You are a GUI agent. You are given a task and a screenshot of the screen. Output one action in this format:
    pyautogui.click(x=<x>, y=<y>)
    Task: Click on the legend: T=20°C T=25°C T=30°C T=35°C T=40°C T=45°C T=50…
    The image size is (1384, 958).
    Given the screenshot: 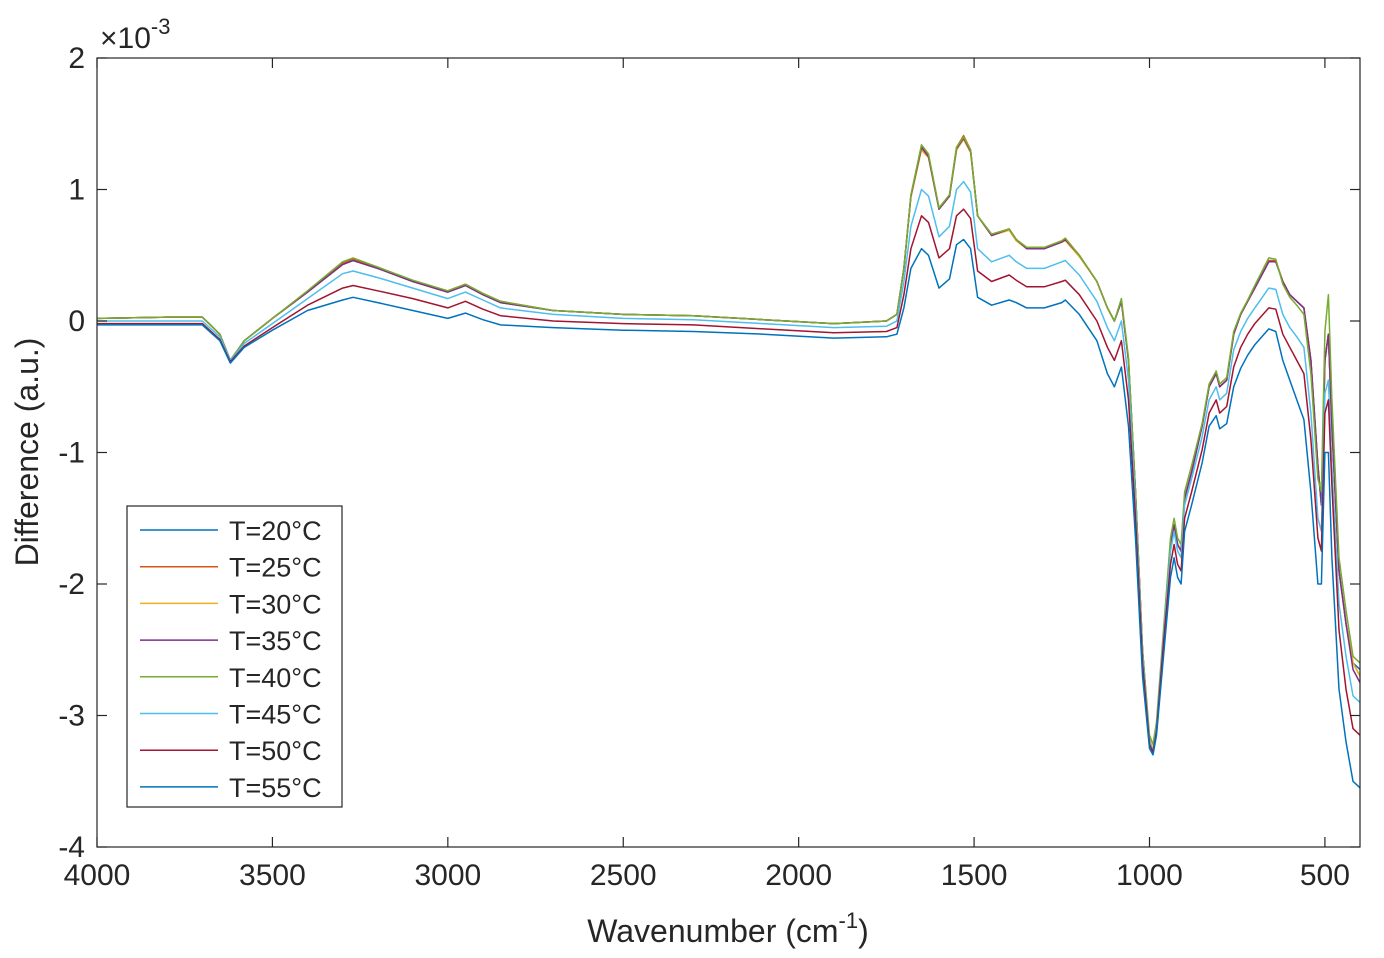 What is the action you would take?
    pyautogui.click(x=234, y=656)
    